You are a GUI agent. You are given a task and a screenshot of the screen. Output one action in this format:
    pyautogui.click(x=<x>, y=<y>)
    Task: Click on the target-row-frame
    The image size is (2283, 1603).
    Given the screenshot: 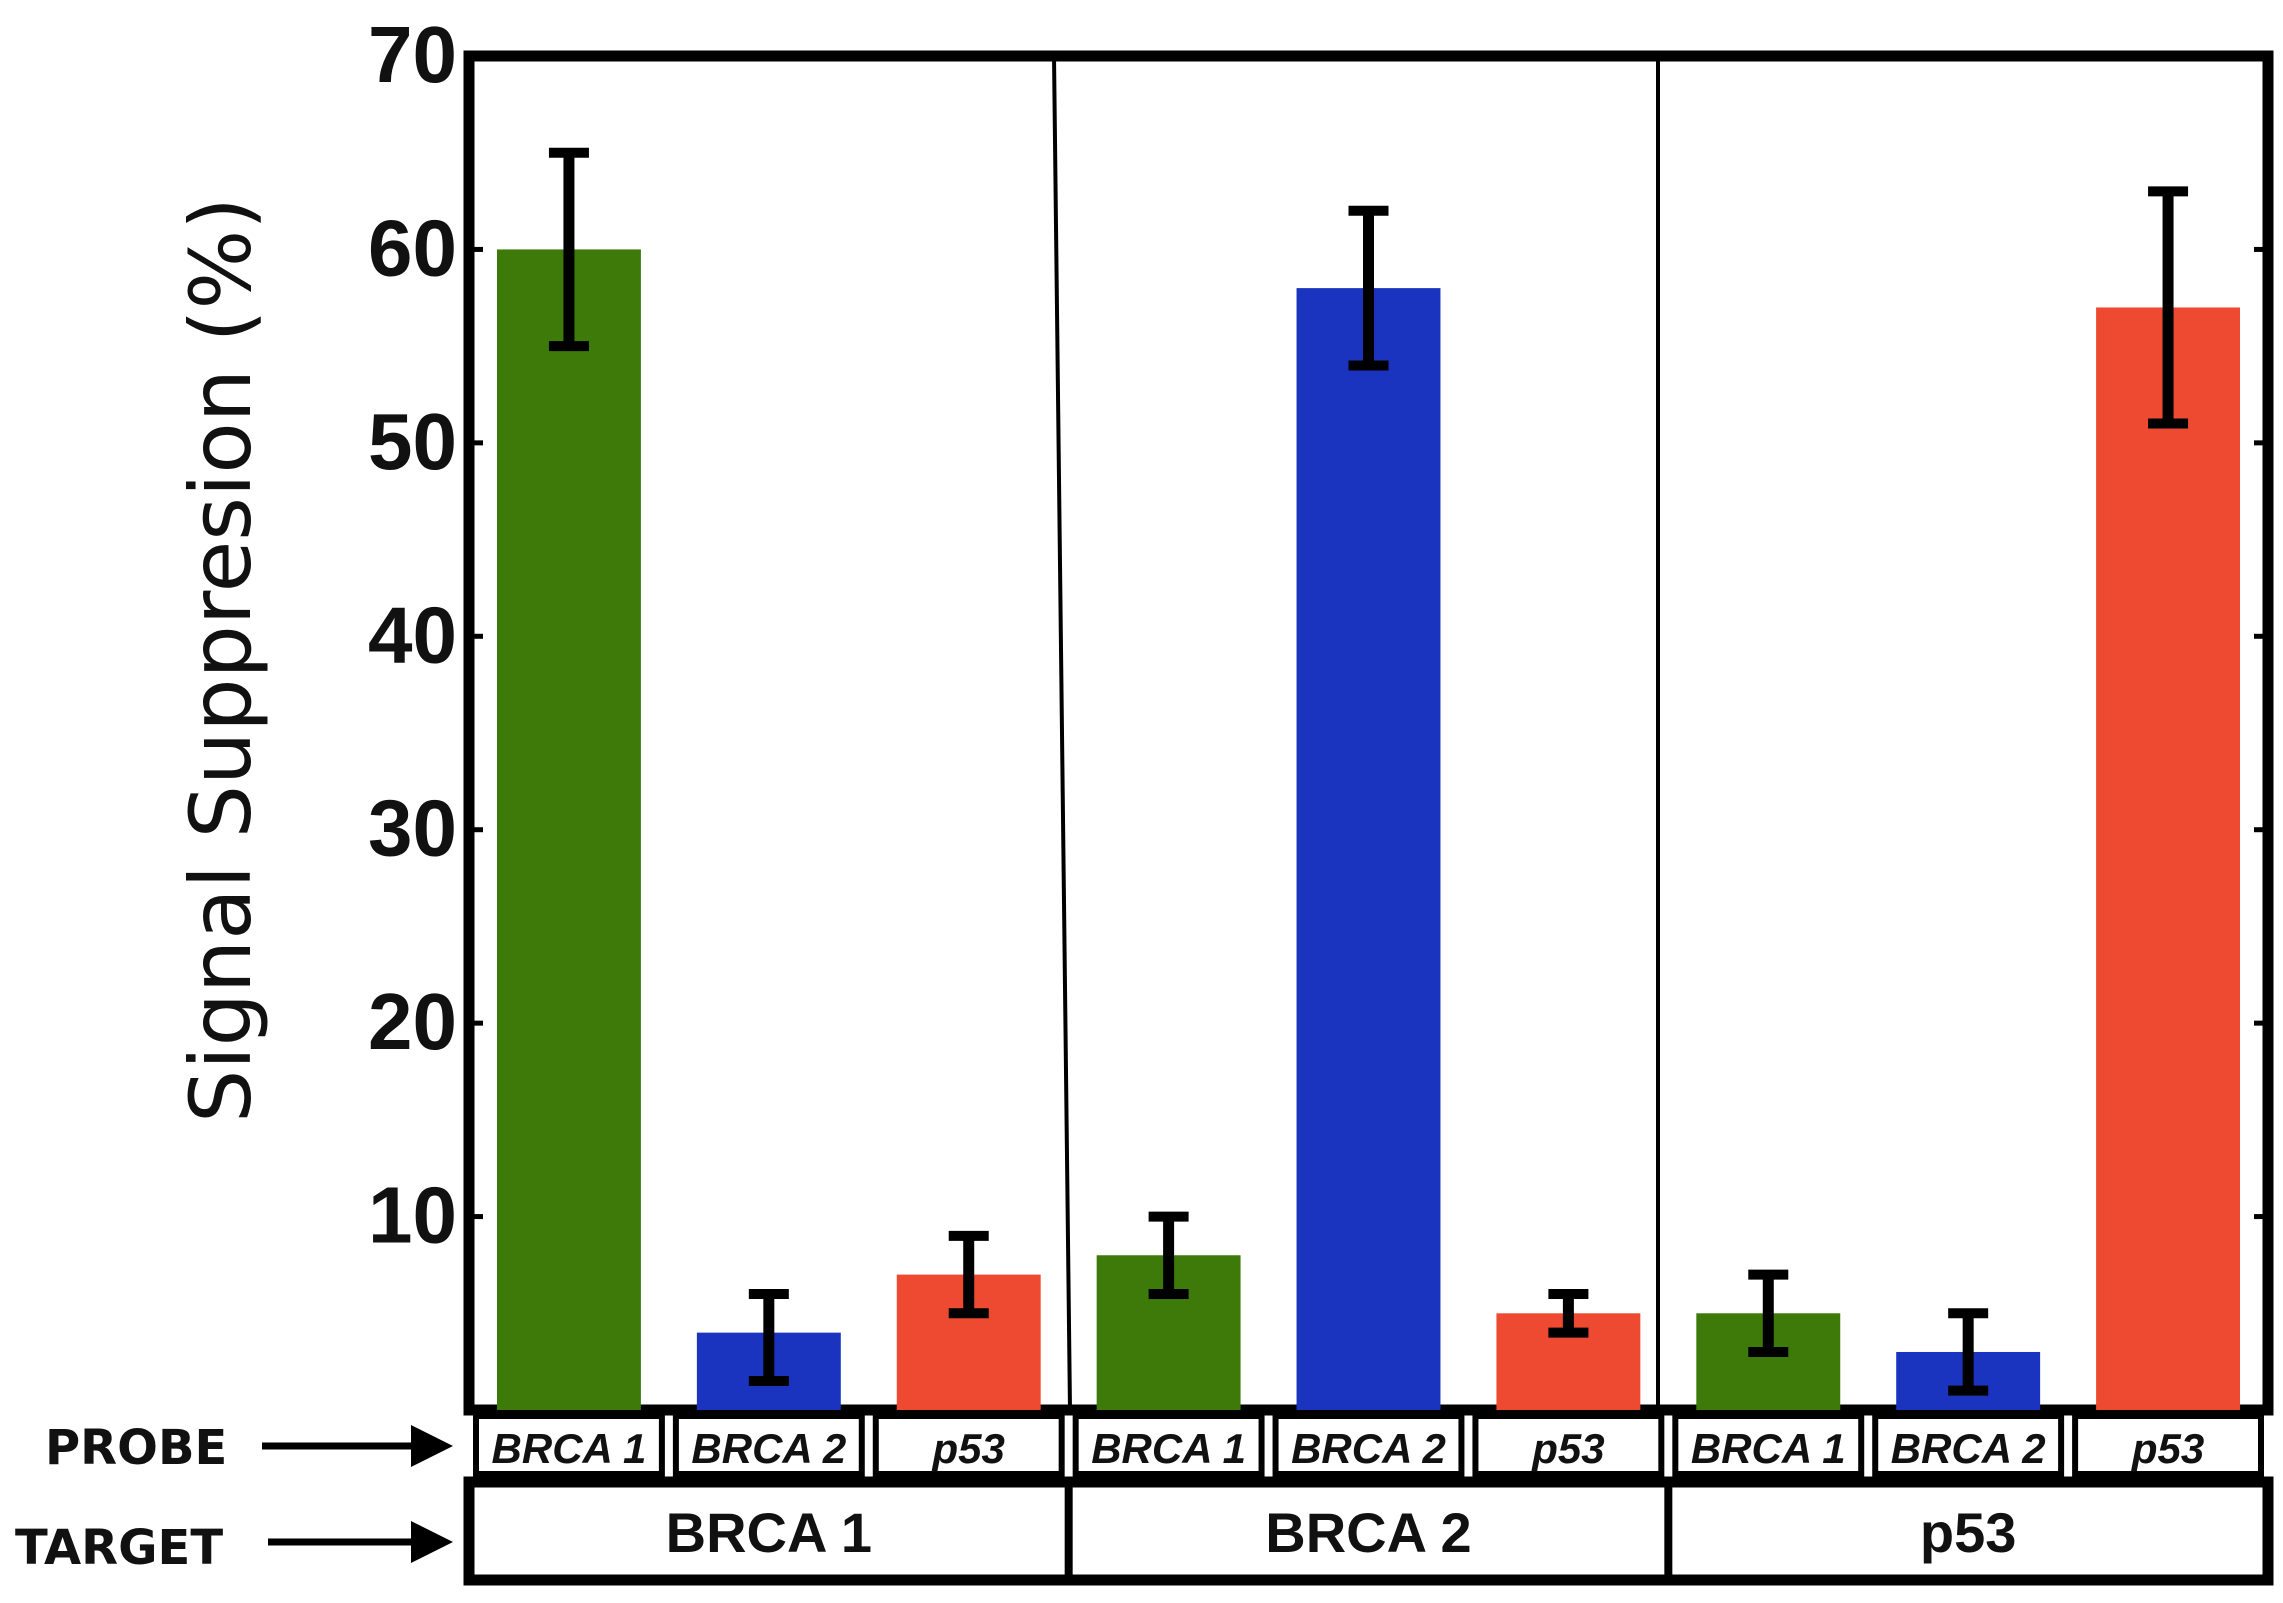 What is the action you would take?
    pyautogui.click(x=1368, y=1531)
    